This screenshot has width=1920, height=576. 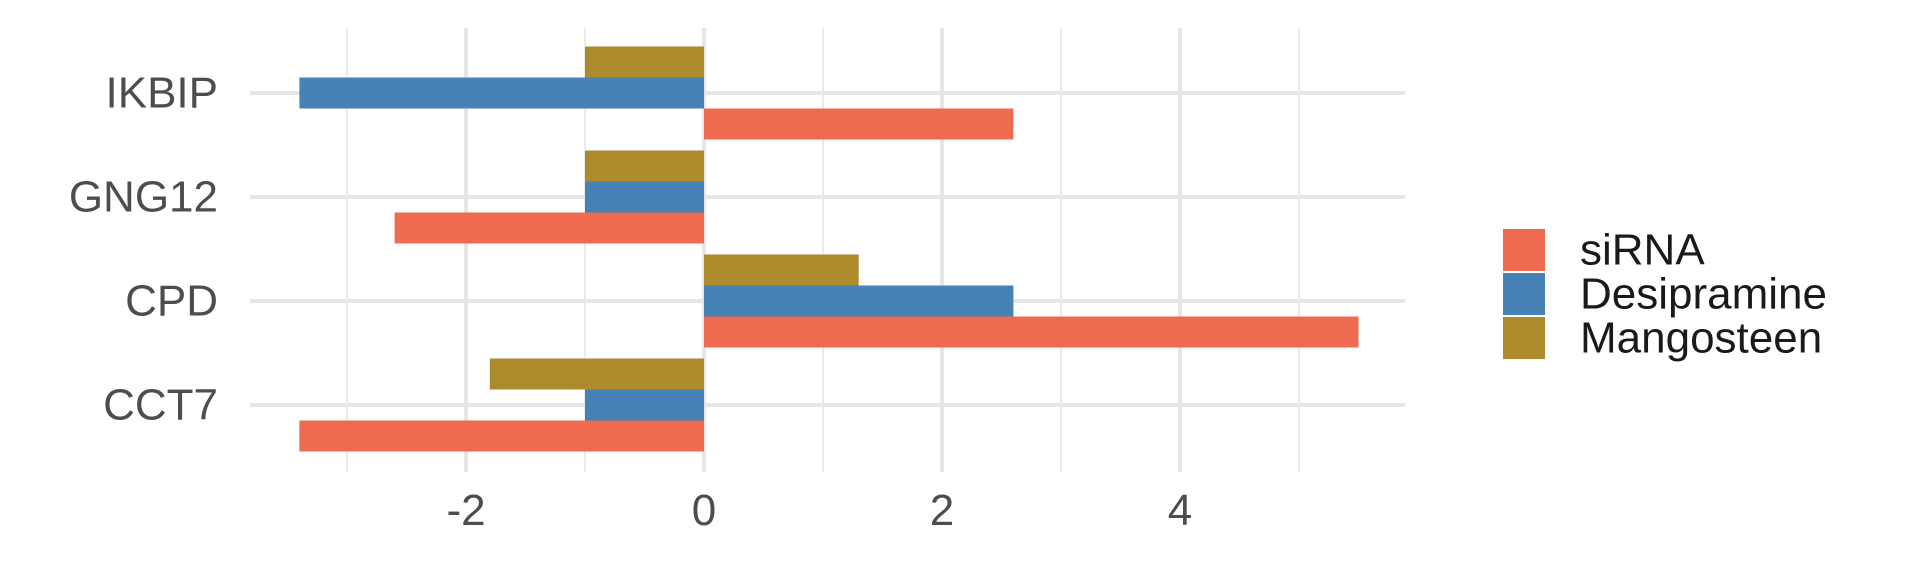 What do you see at coordinates (1703, 294) in the screenshot?
I see `legend-label: Desipramine` at bounding box center [1703, 294].